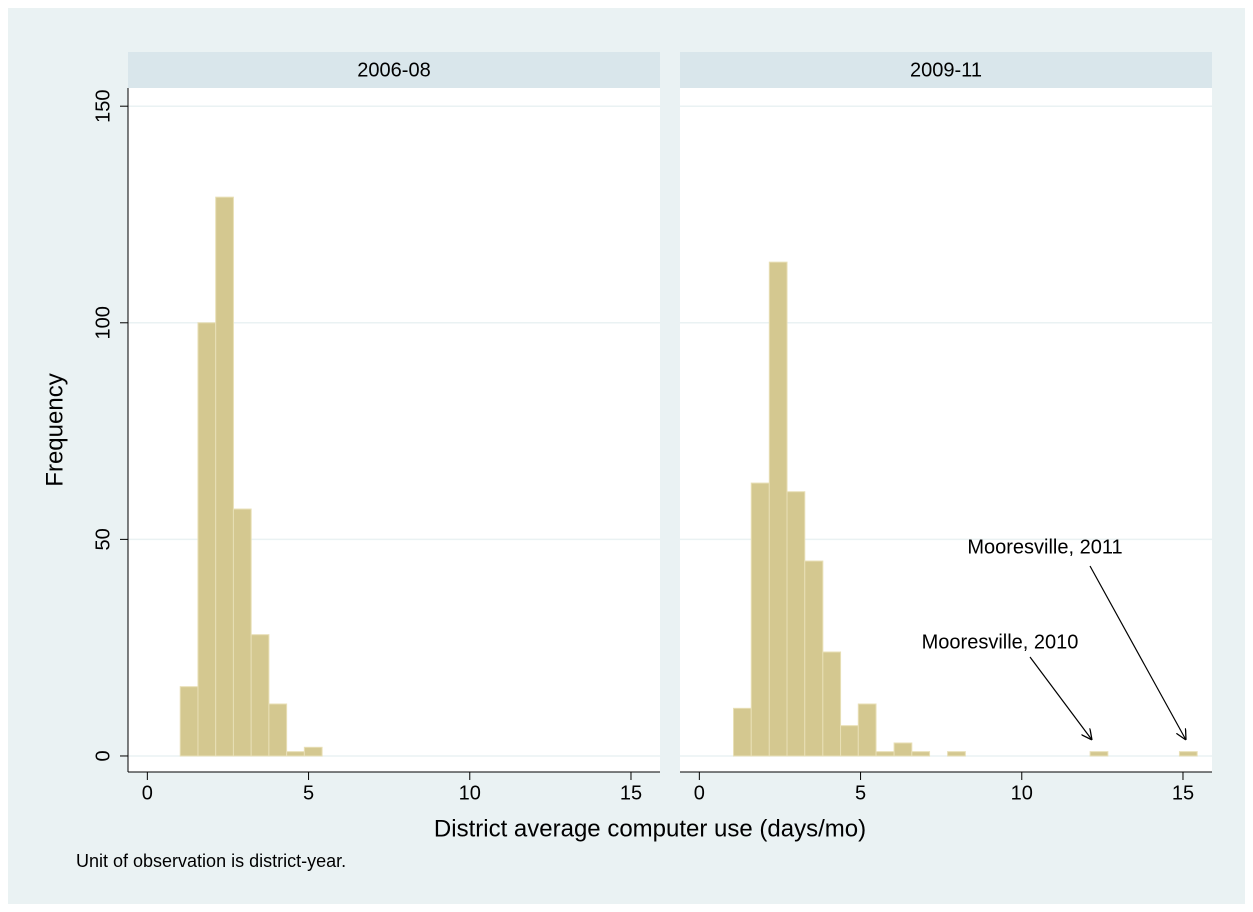  What do you see at coordinates (1000, 642) in the screenshot?
I see `annotation: Mooresville, 2010` at bounding box center [1000, 642].